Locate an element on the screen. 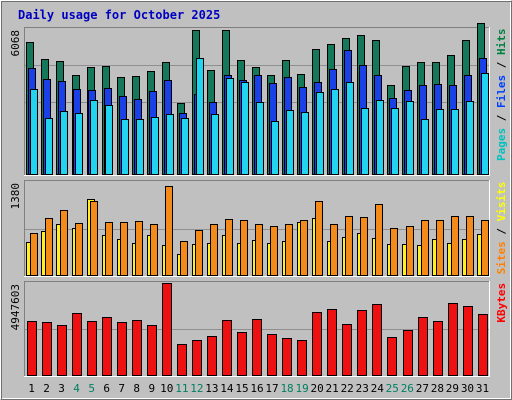 The width and height of the screenshot is (512, 400). day-label-14: 14 is located at coordinates (227, 388).